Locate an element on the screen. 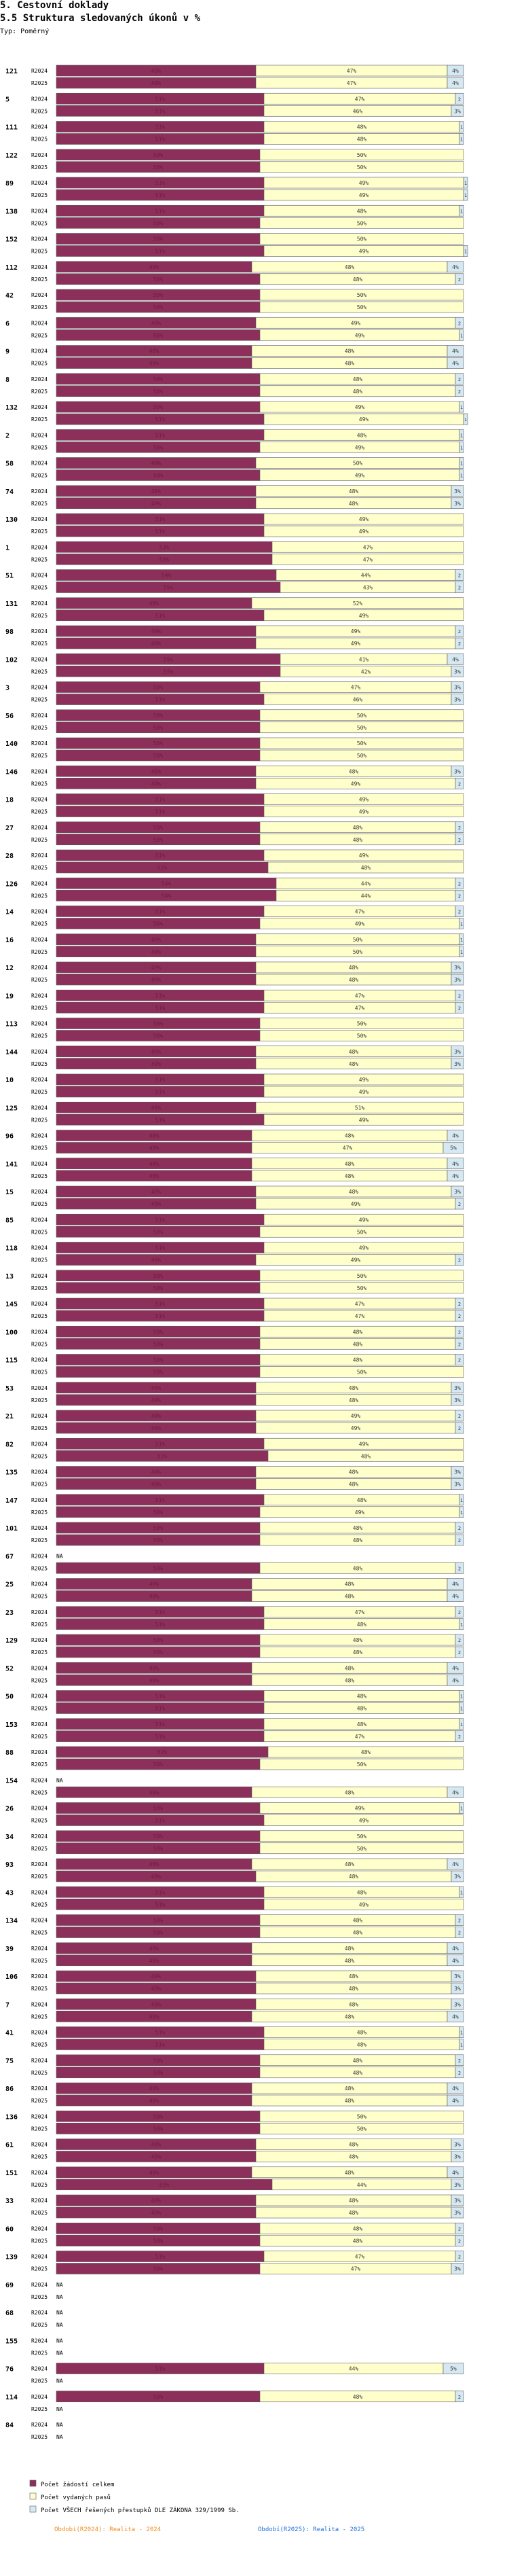 The image size is (509, 2576). group-label: 13 is located at coordinates (9, 1277).